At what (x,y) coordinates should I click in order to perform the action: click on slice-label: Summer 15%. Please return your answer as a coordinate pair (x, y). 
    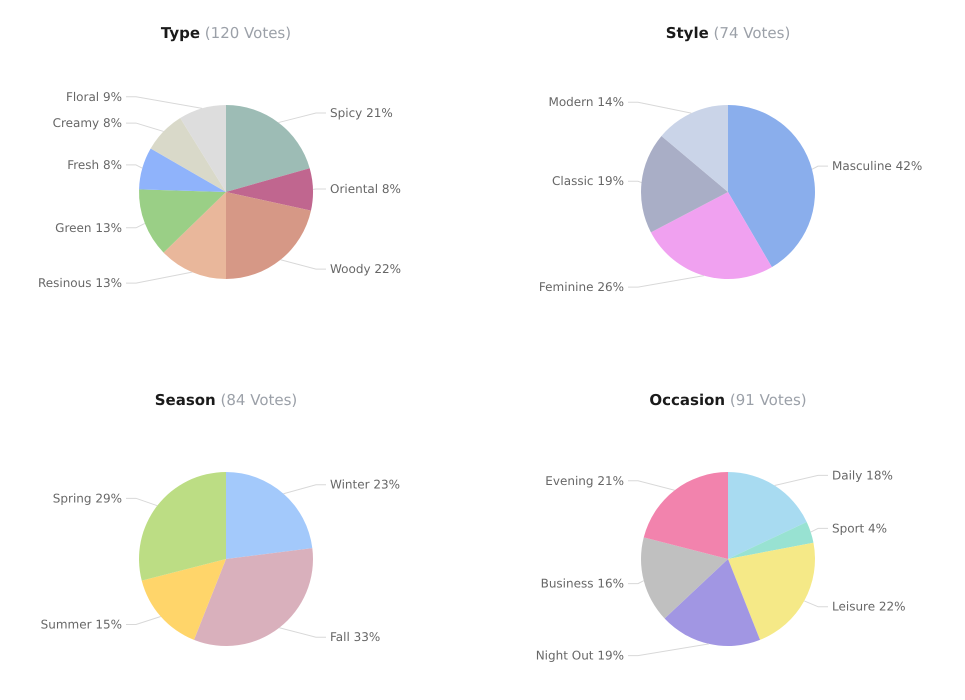
    Looking at the image, I should click on (81, 624).